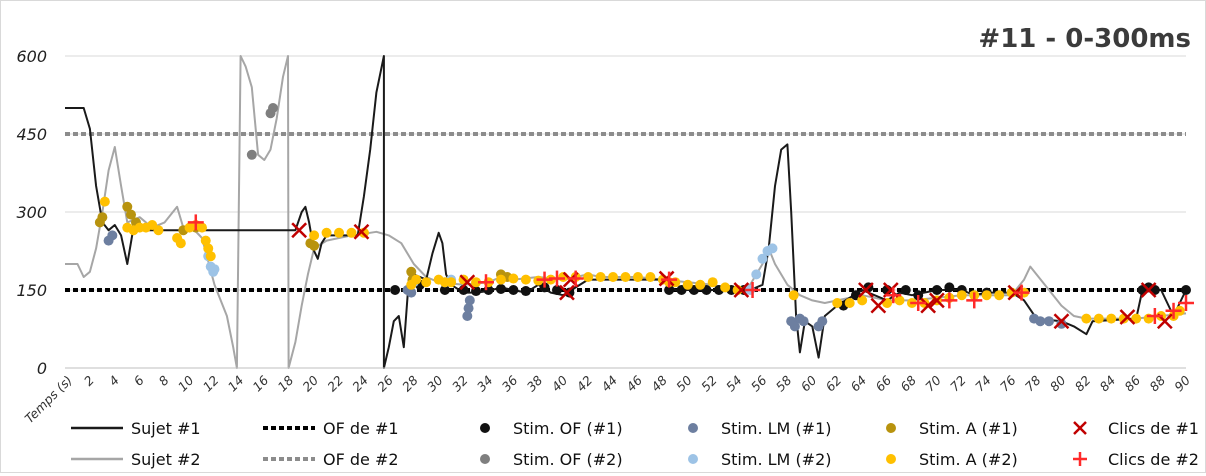 This screenshot has width=1206, height=476. What do you see at coordinates (360, 383) in the screenshot?
I see `x-tick-label: 24` at bounding box center [360, 383].